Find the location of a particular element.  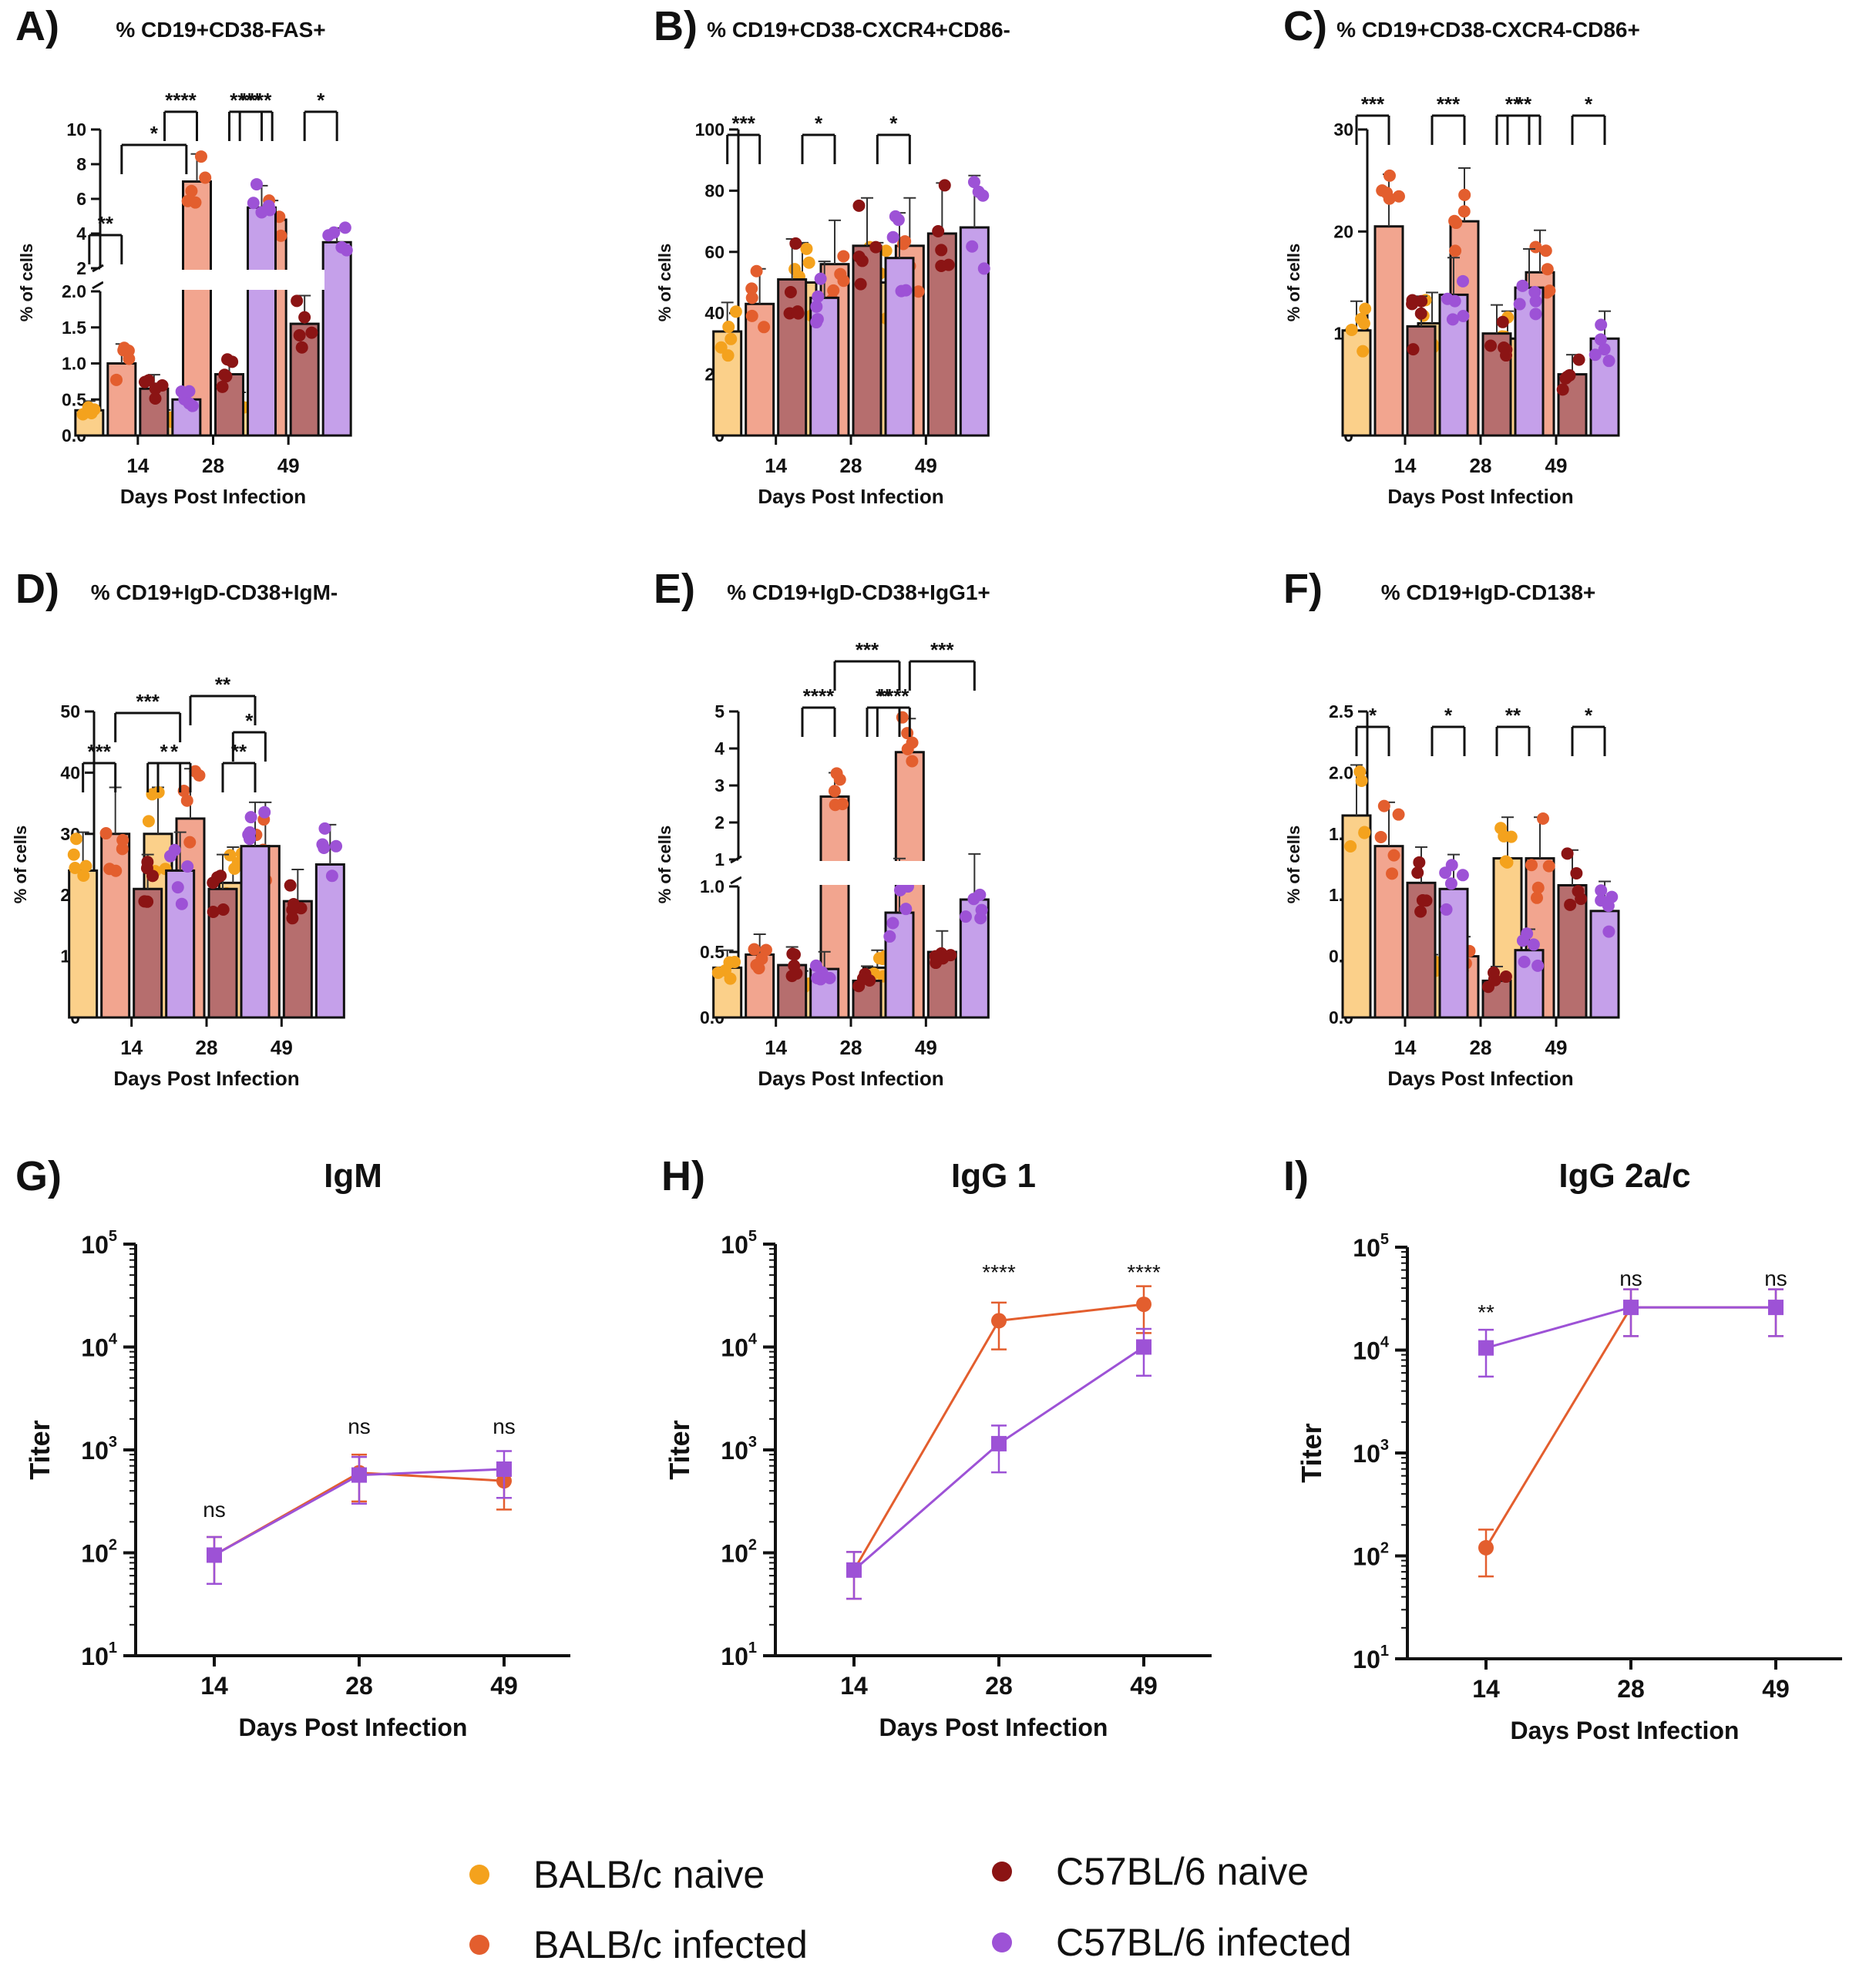

panel-title: % CD19+CD38-CXCR4-CD86+ is located at coordinates (1488, 30).